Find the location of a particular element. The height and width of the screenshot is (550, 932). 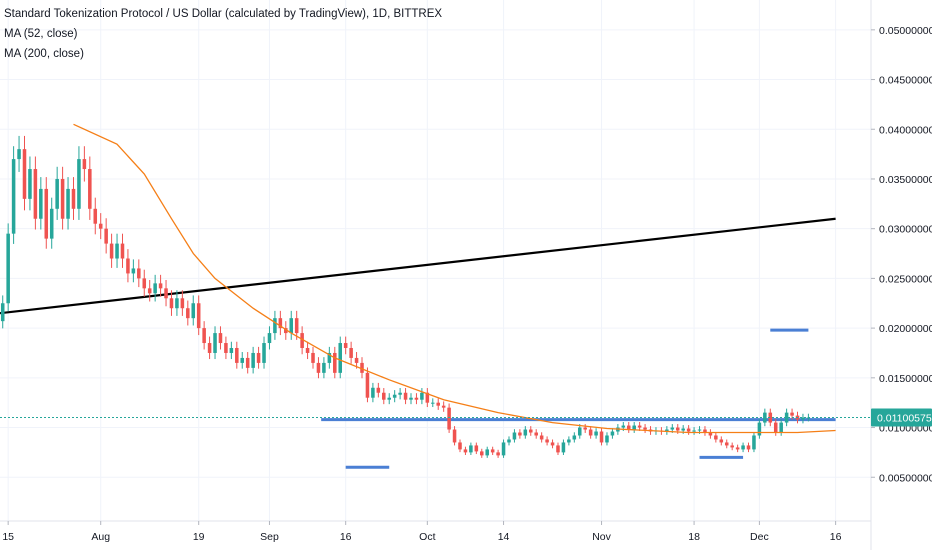

y-tick-label: 0.03500000 is located at coordinates (905, 180).